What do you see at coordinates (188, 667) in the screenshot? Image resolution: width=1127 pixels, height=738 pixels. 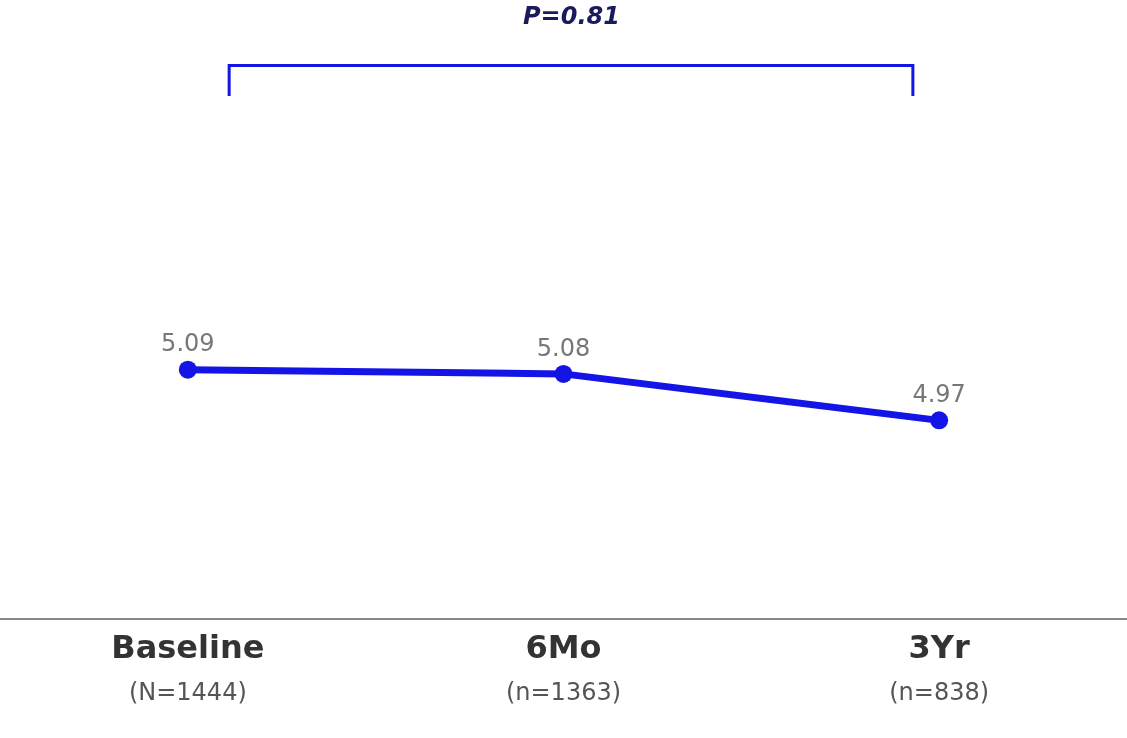 I see `x-tick-label: Baseline (N=1444)` at bounding box center [188, 667].